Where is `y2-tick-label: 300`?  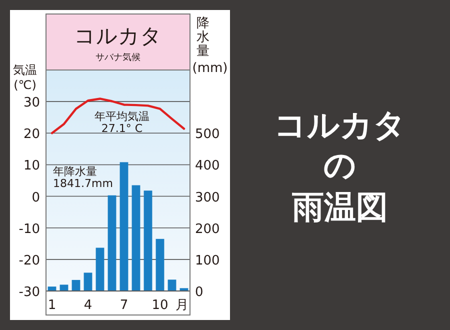 y2-tick-label: 300 is located at coordinates (207, 198).